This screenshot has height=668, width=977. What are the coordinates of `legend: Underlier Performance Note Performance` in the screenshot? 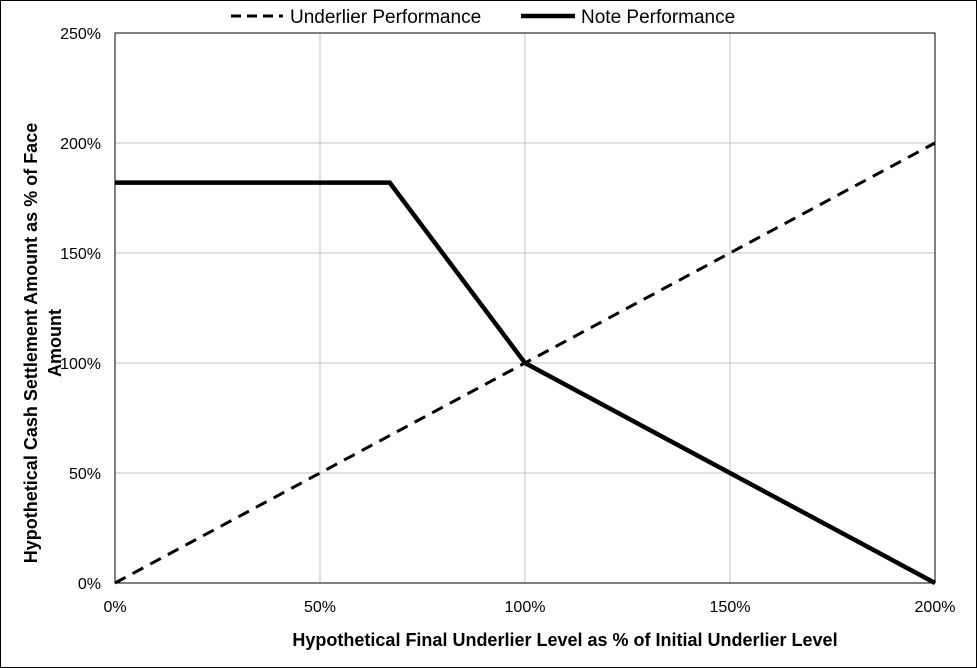 It's located at (483, 17).